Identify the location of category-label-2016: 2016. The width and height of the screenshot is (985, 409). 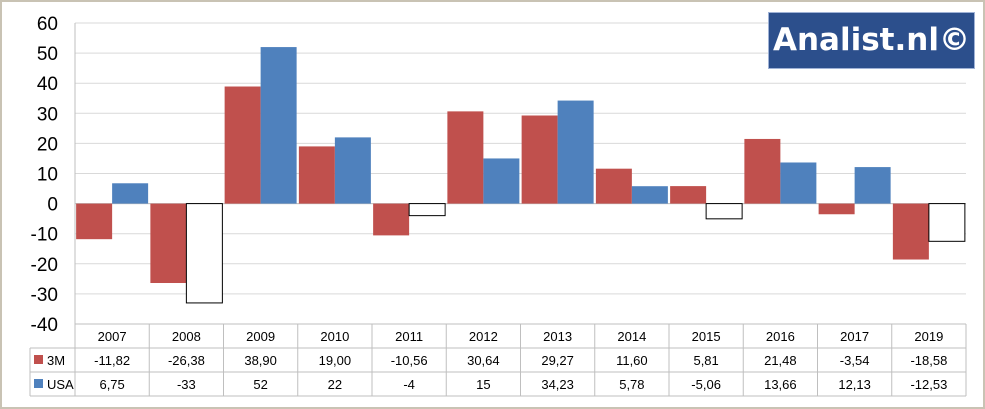
(780, 336).